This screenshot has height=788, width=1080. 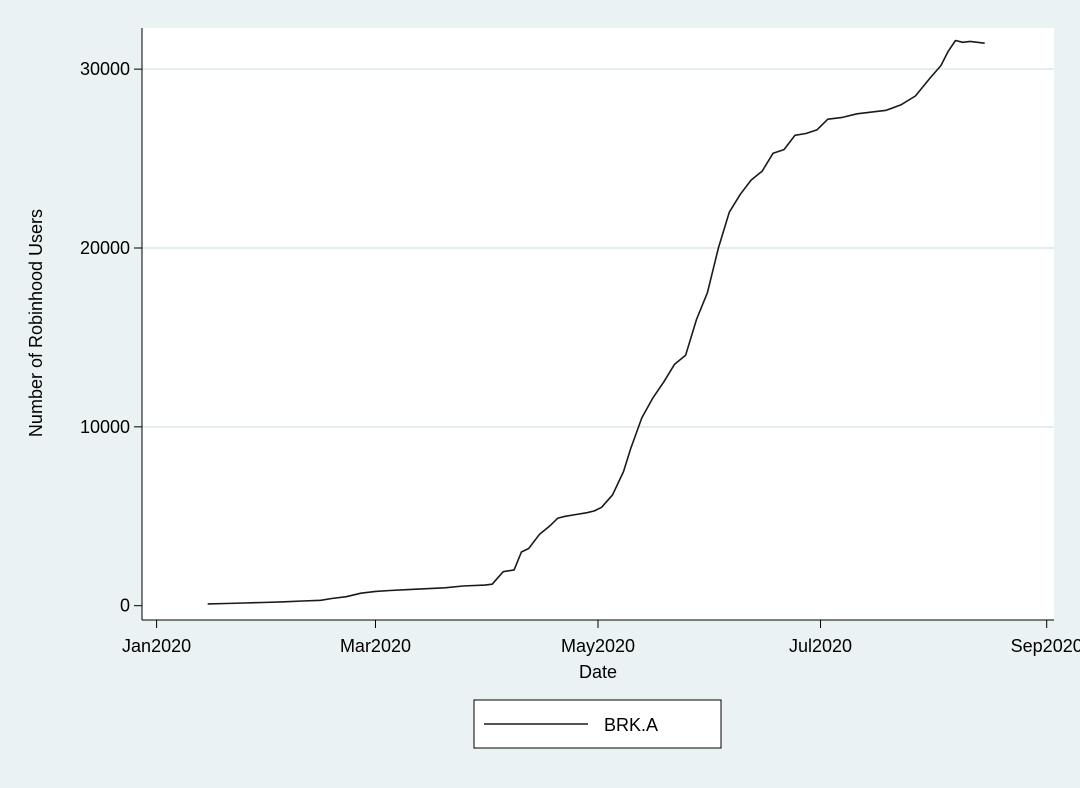 I want to click on x-tick-label: May2020, so click(x=598, y=646).